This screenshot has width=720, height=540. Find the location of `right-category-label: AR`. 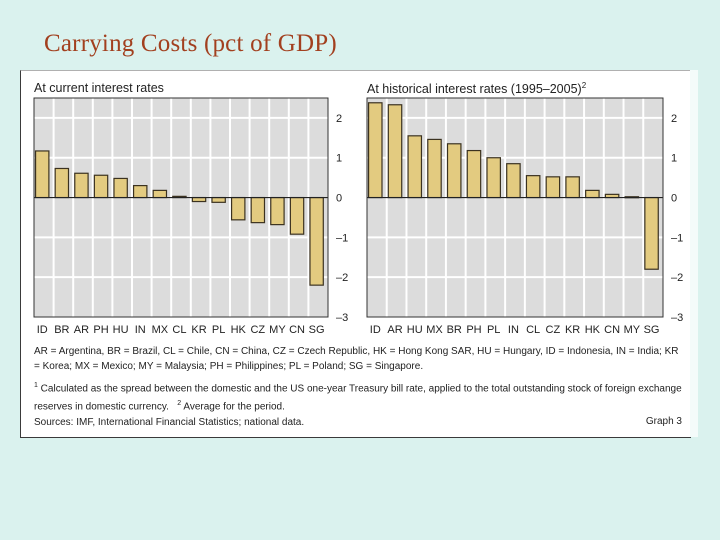

right-category-label: AR is located at coordinates (394, 330).